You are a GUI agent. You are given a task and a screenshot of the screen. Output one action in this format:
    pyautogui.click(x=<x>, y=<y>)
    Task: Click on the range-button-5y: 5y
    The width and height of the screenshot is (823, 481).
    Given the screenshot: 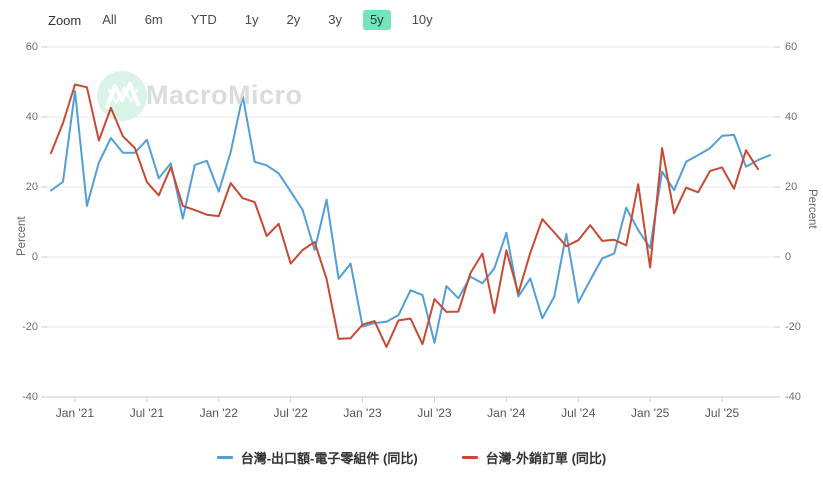 What is the action you would take?
    pyautogui.click(x=376, y=20)
    